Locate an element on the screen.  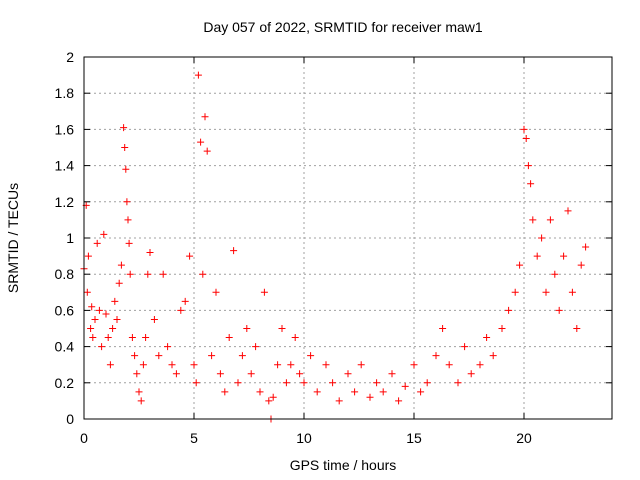
y-tick-label: 0.2 is located at coordinates (65, 383).